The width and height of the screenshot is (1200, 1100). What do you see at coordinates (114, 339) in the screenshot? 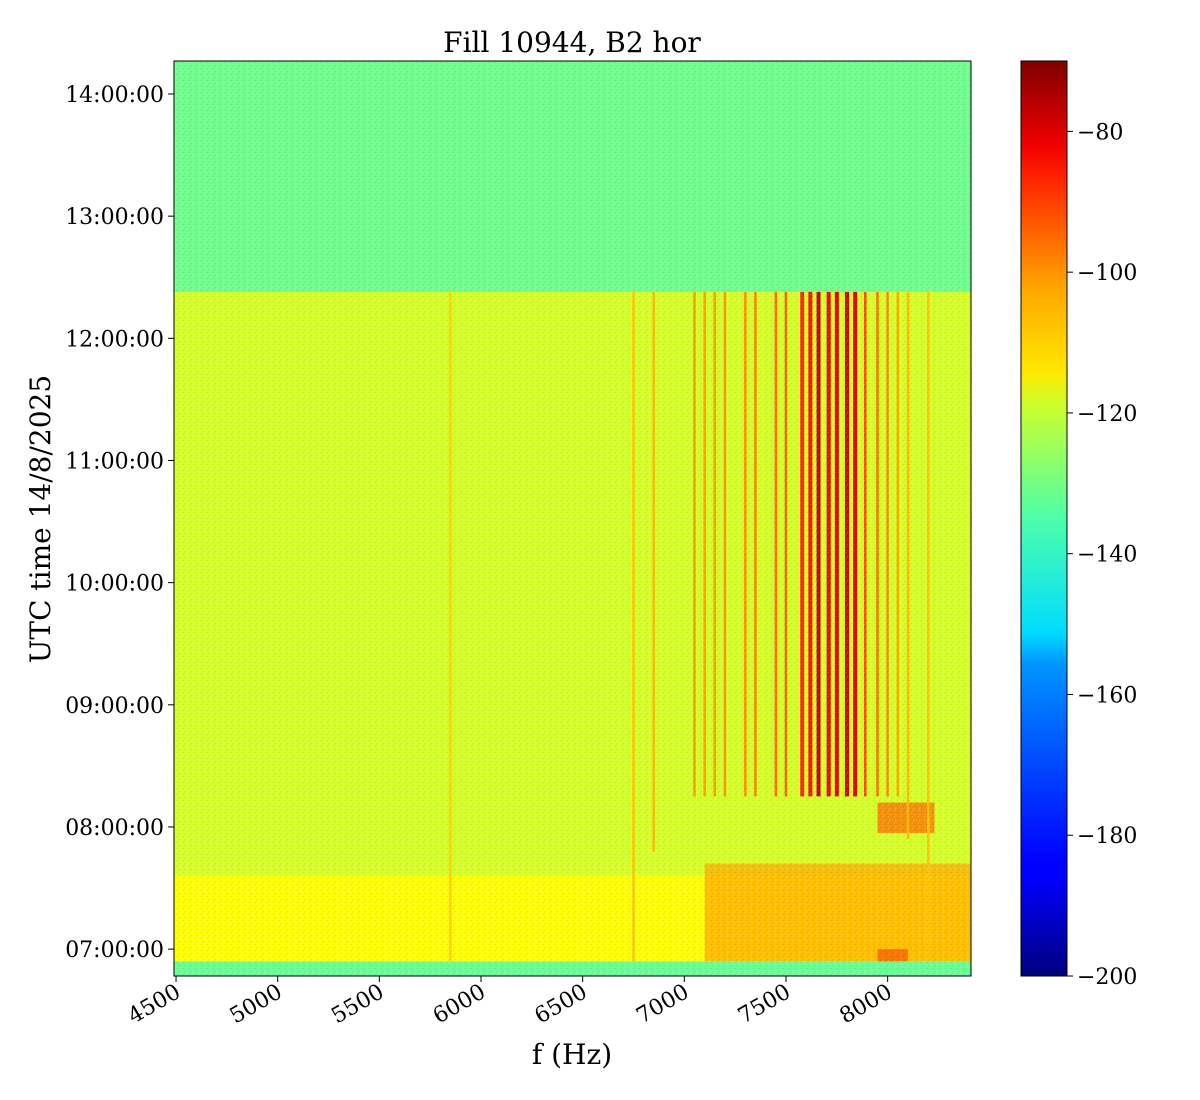
I see `y-tick-label: 12:00:00` at bounding box center [114, 339].